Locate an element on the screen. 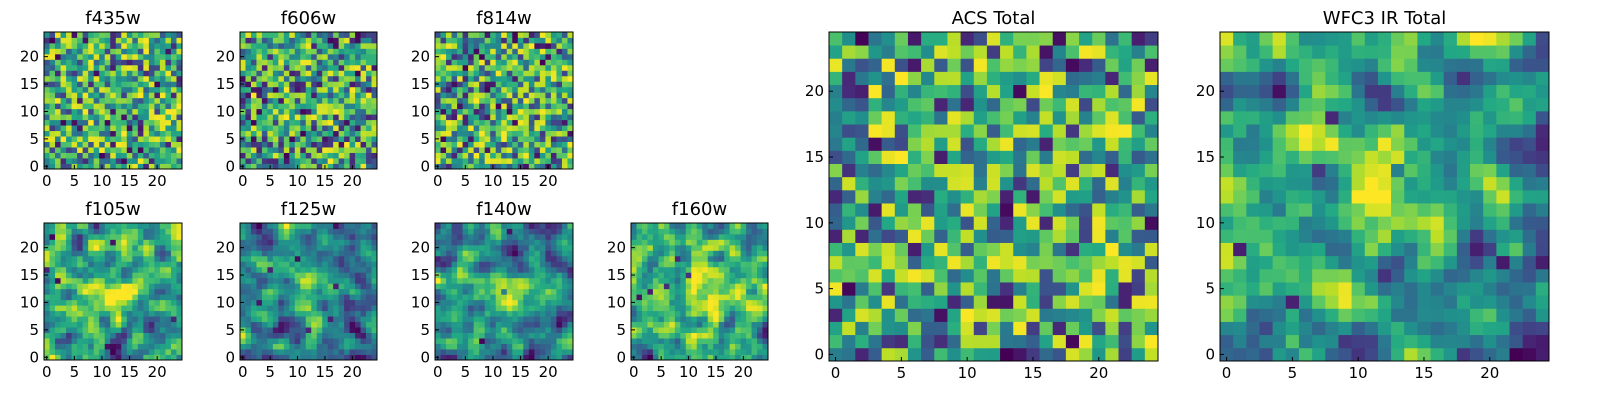 This screenshot has height=400, width=1600. y-tick-label: 15 is located at coordinates (225, 275).